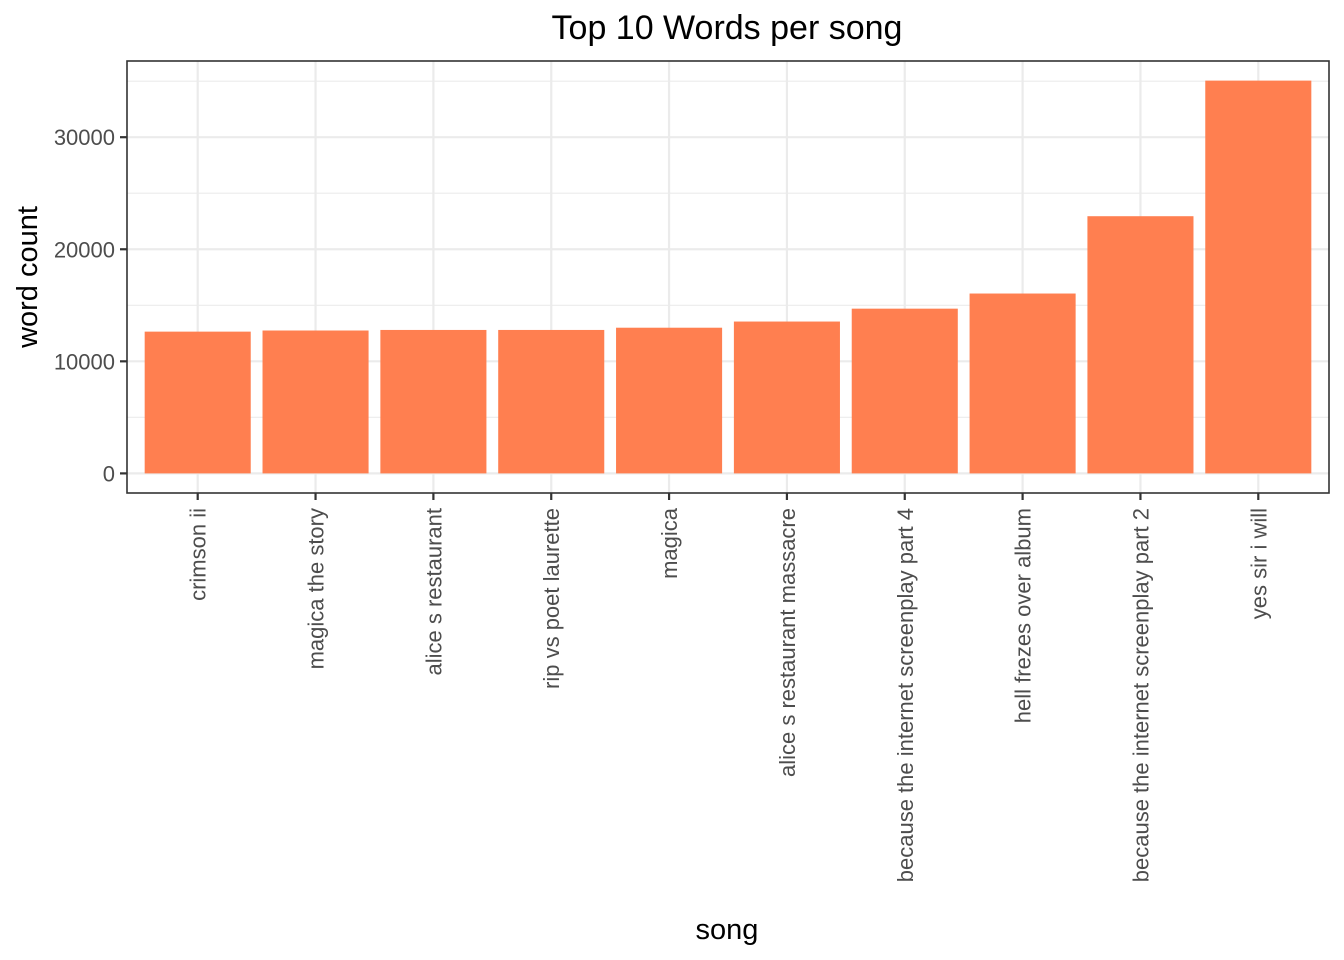 This screenshot has width=1344, height=960. What do you see at coordinates (727, 930) in the screenshot?
I see `x-axis-title: song` at bounding box center [727, 930].